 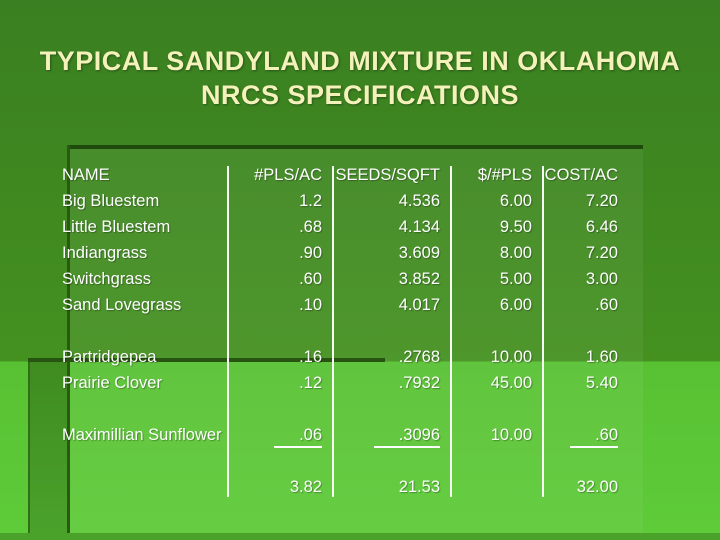 What do you see at coordinates (419, 201) in the screenshot?
I see `table-cell: 4.536` at bounding box center [419, 201].